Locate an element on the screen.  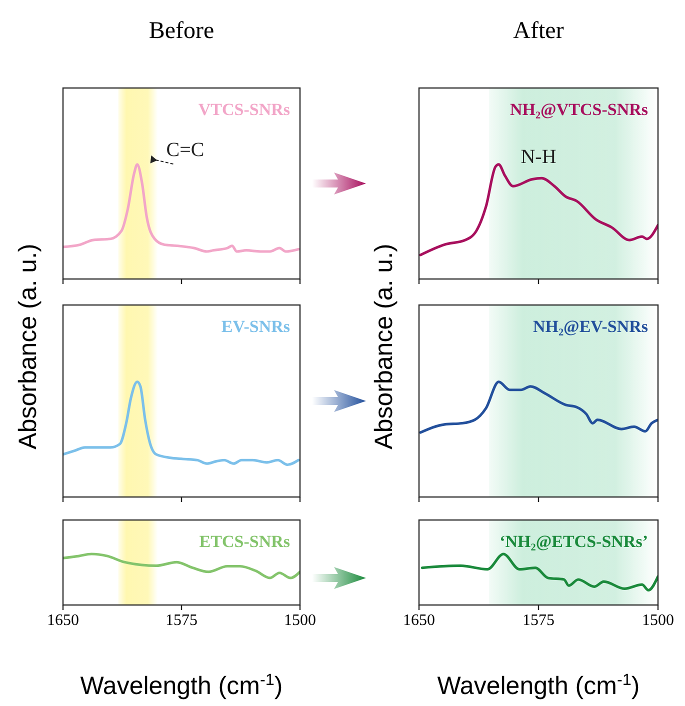
chart-title: Before is located at coordinates (181, 31).